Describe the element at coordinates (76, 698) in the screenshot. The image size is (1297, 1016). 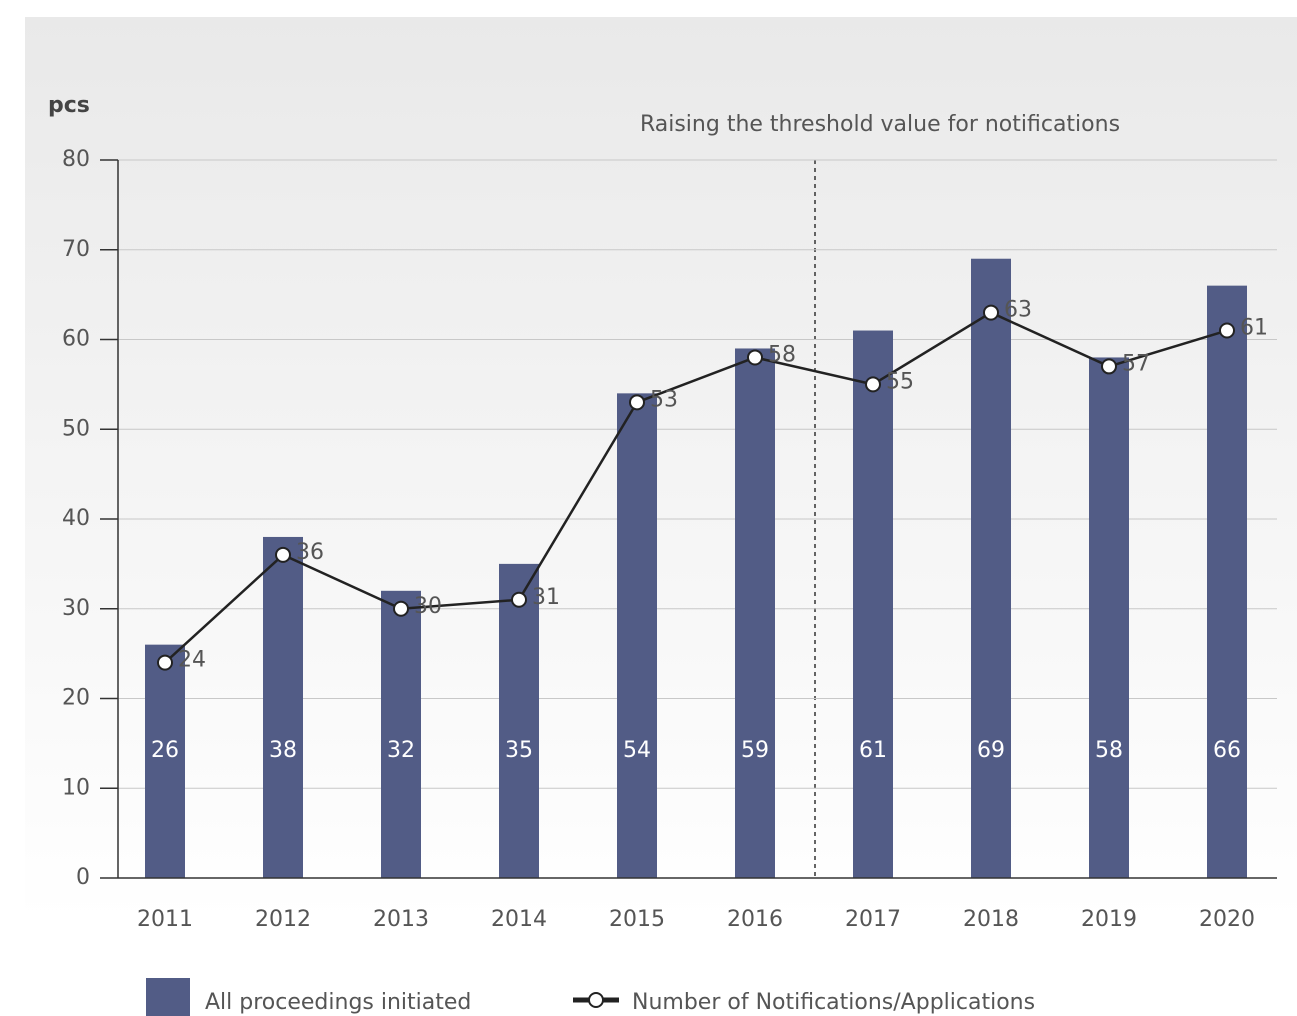
I see `y-tick-label: 20` at that location.